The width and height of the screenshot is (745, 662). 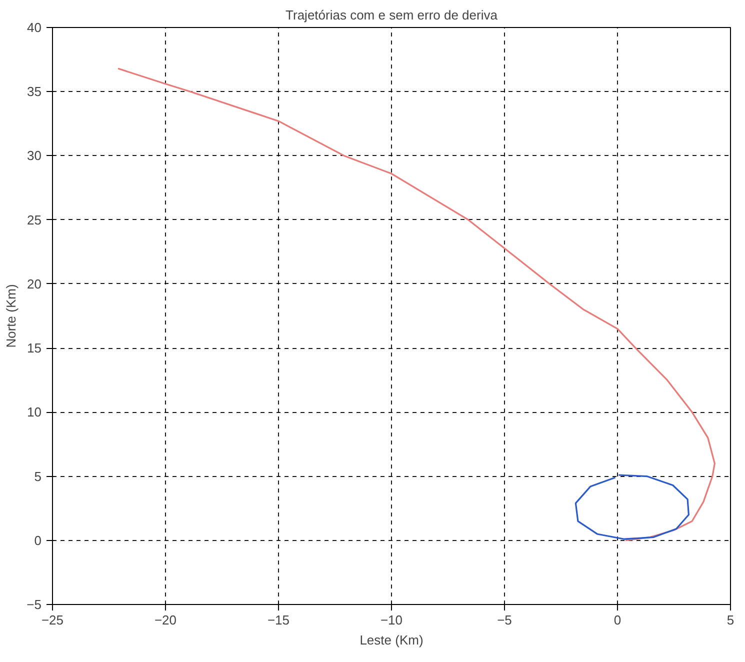 What do you see at coordinates (34, 604) in the screenshot?
I see `y-tick-label: −5` at bounding box center [34, 604].